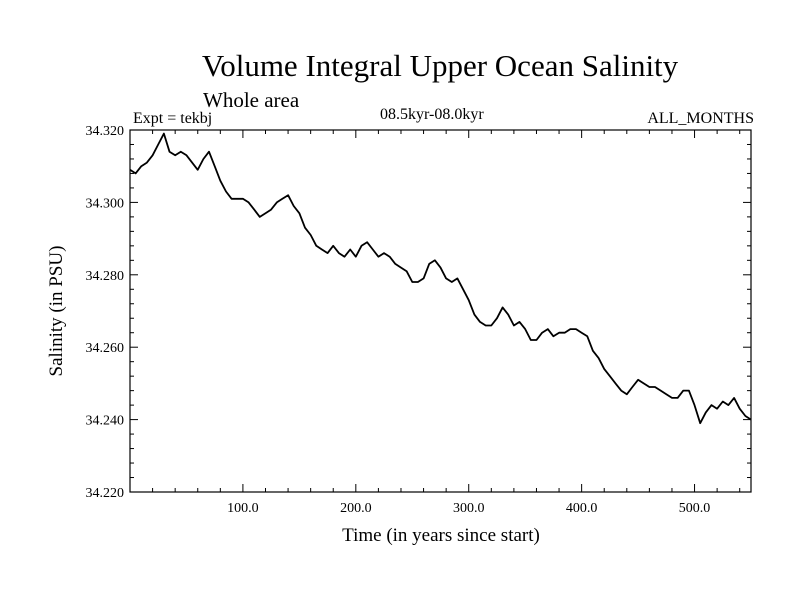 This screenshot has height=600, width=800. What do you see at coordinates (440, 65) in the screenshot?
I see `chart-title: Volume Integral Upper Ocean Salinity` at bounding box center [440, 65].